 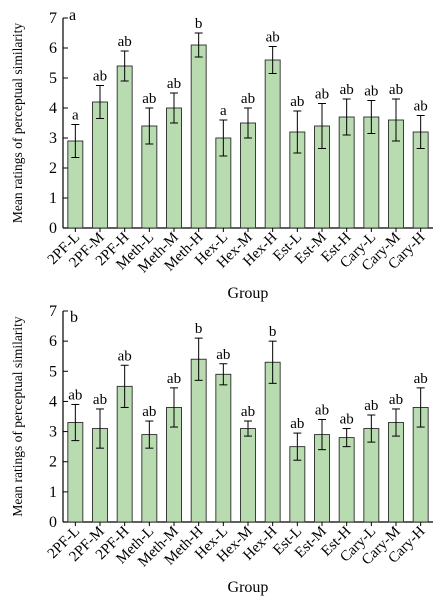 What do you see at coordinates (72, 15) in the screenshot?
I see `panel-label: a` at bounding box center [72, 15].